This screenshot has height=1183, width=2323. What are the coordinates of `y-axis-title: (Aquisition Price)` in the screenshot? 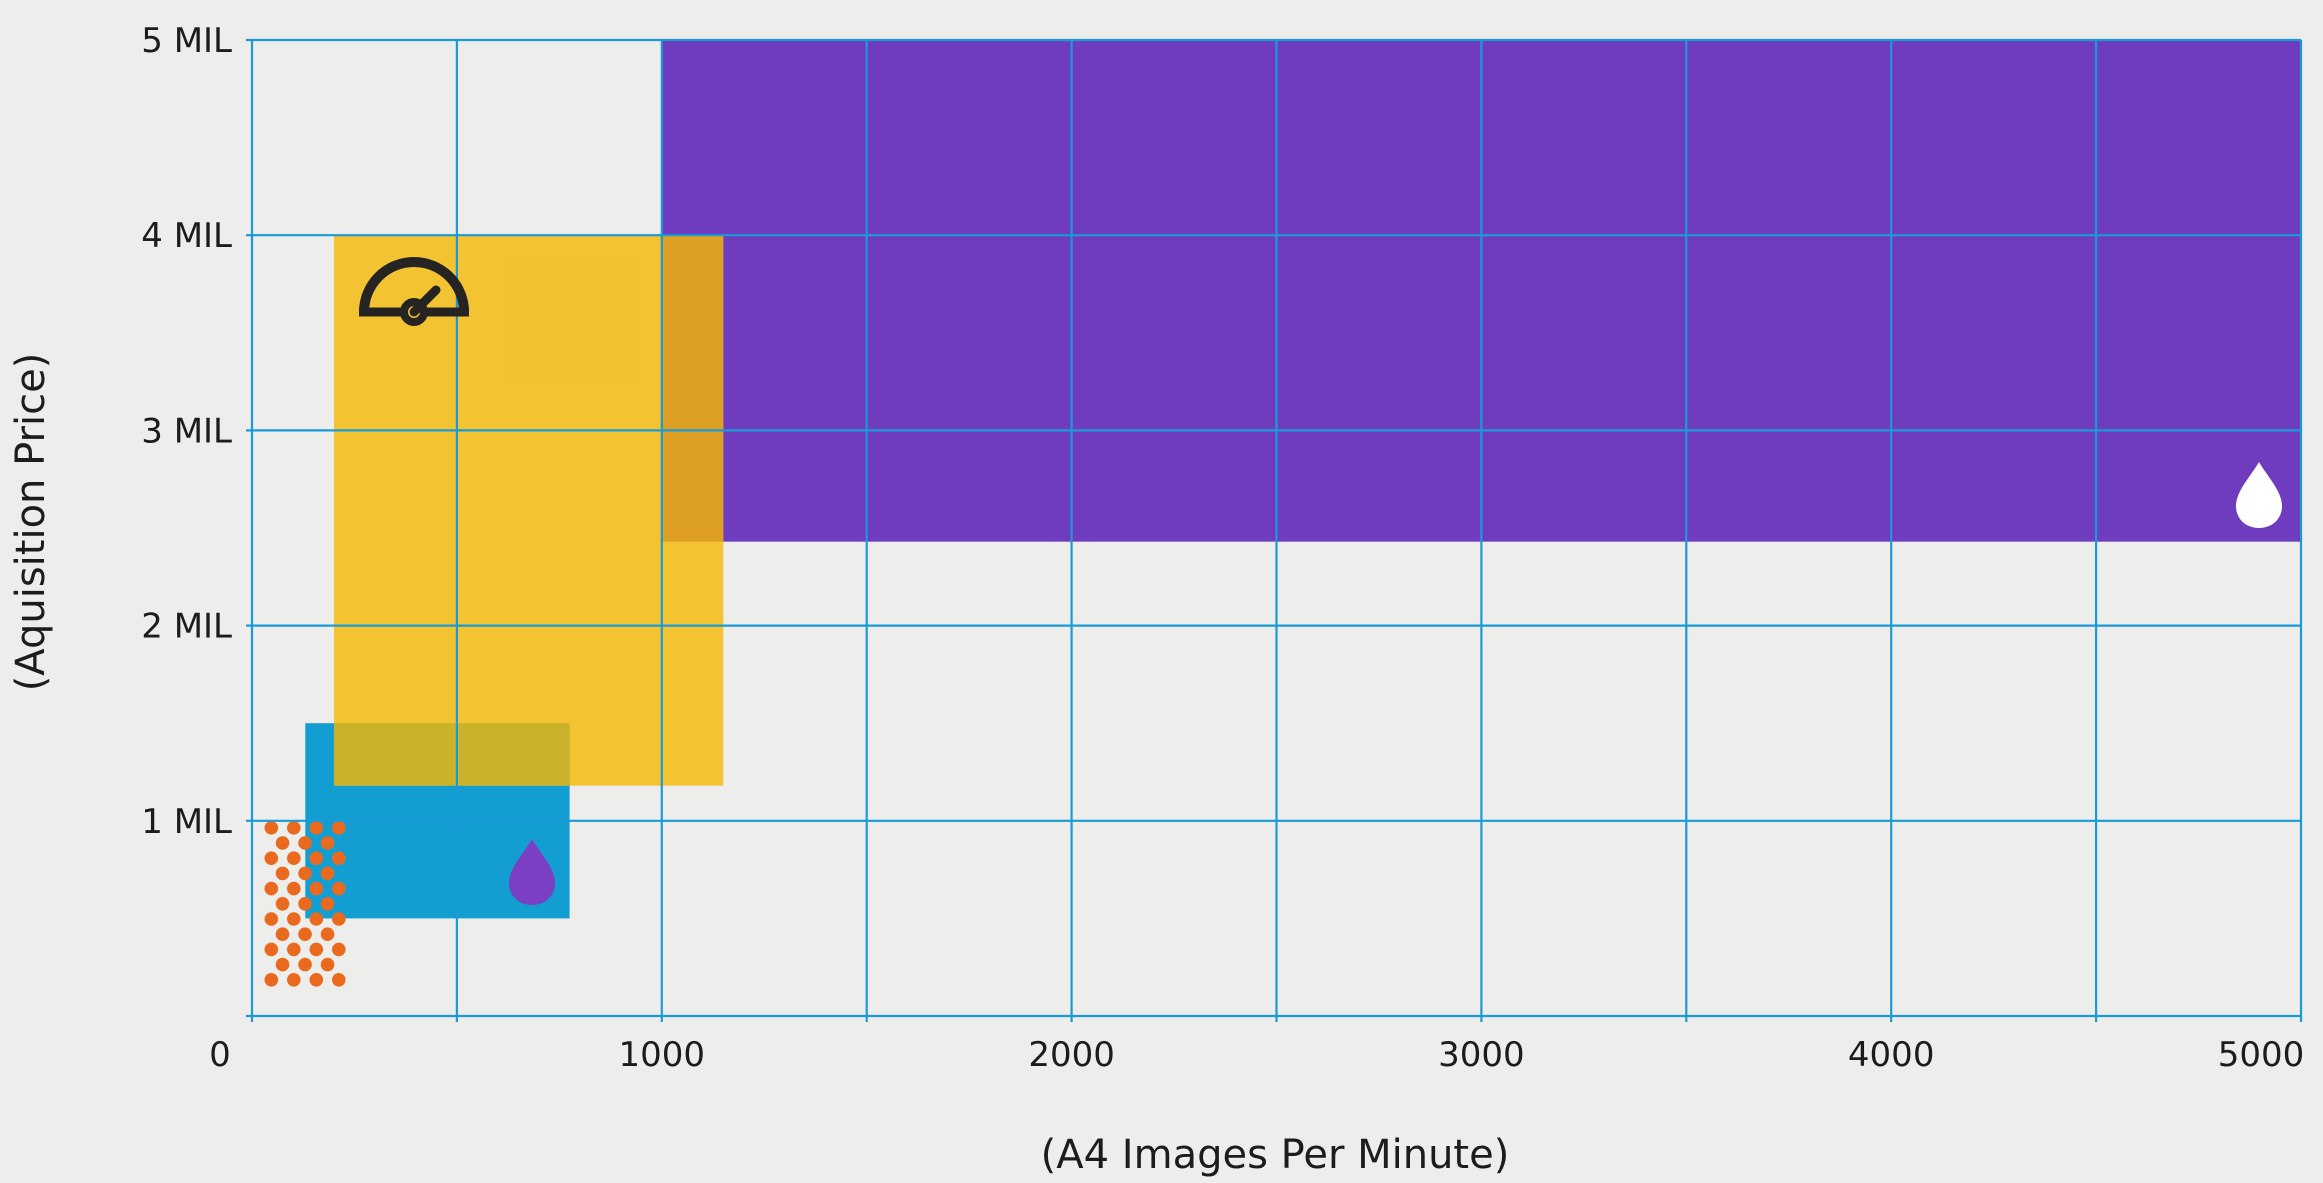 It's located at (31, 522).